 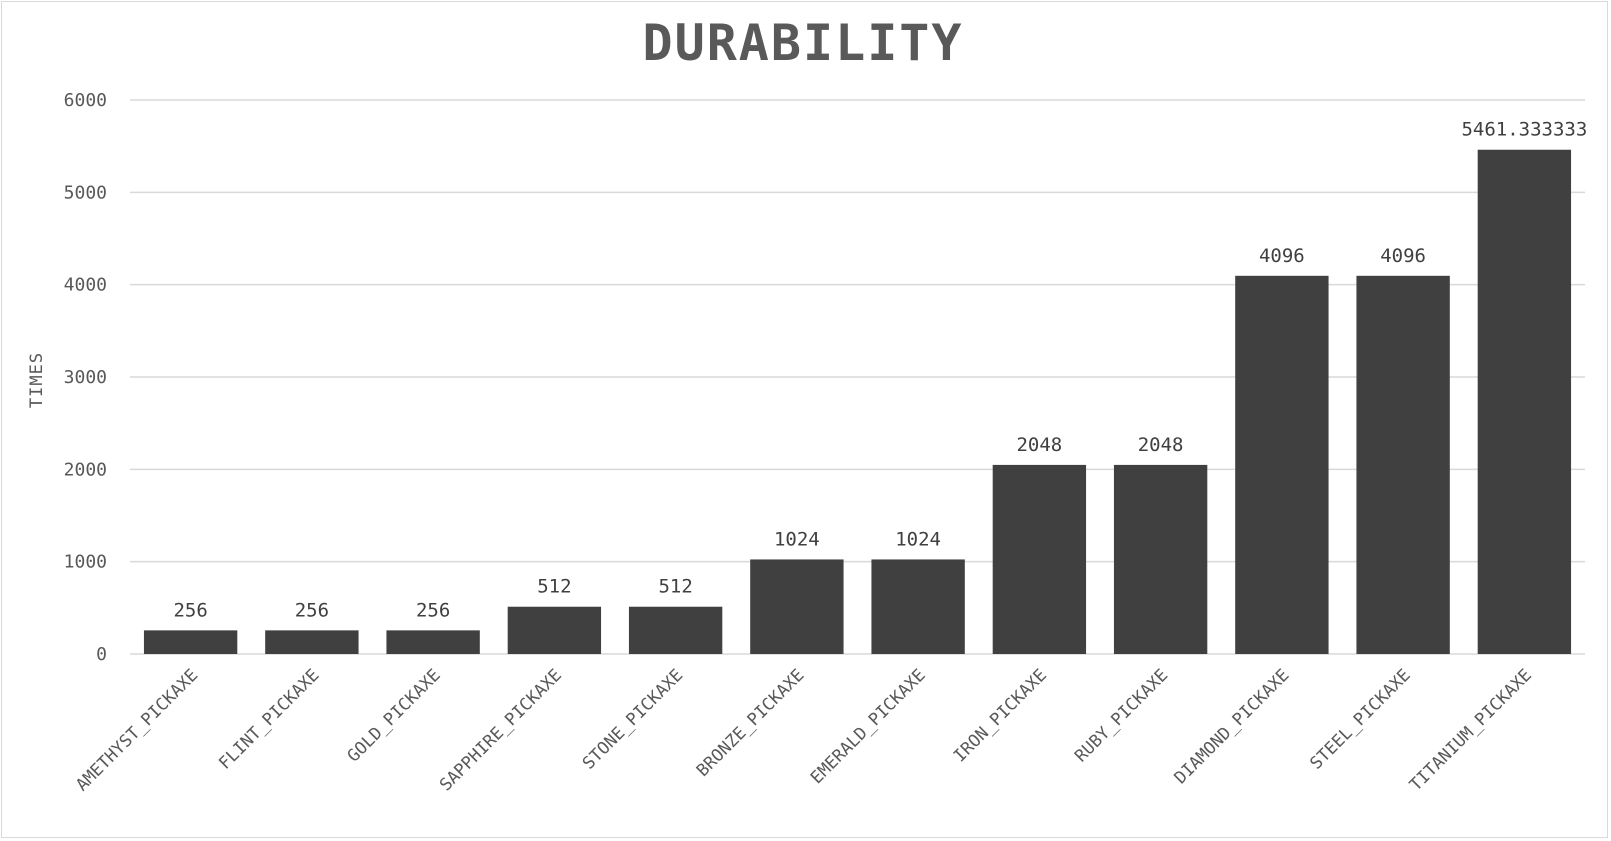 I want to click on y-tick-label: 2000, so click(x=85, y=469).